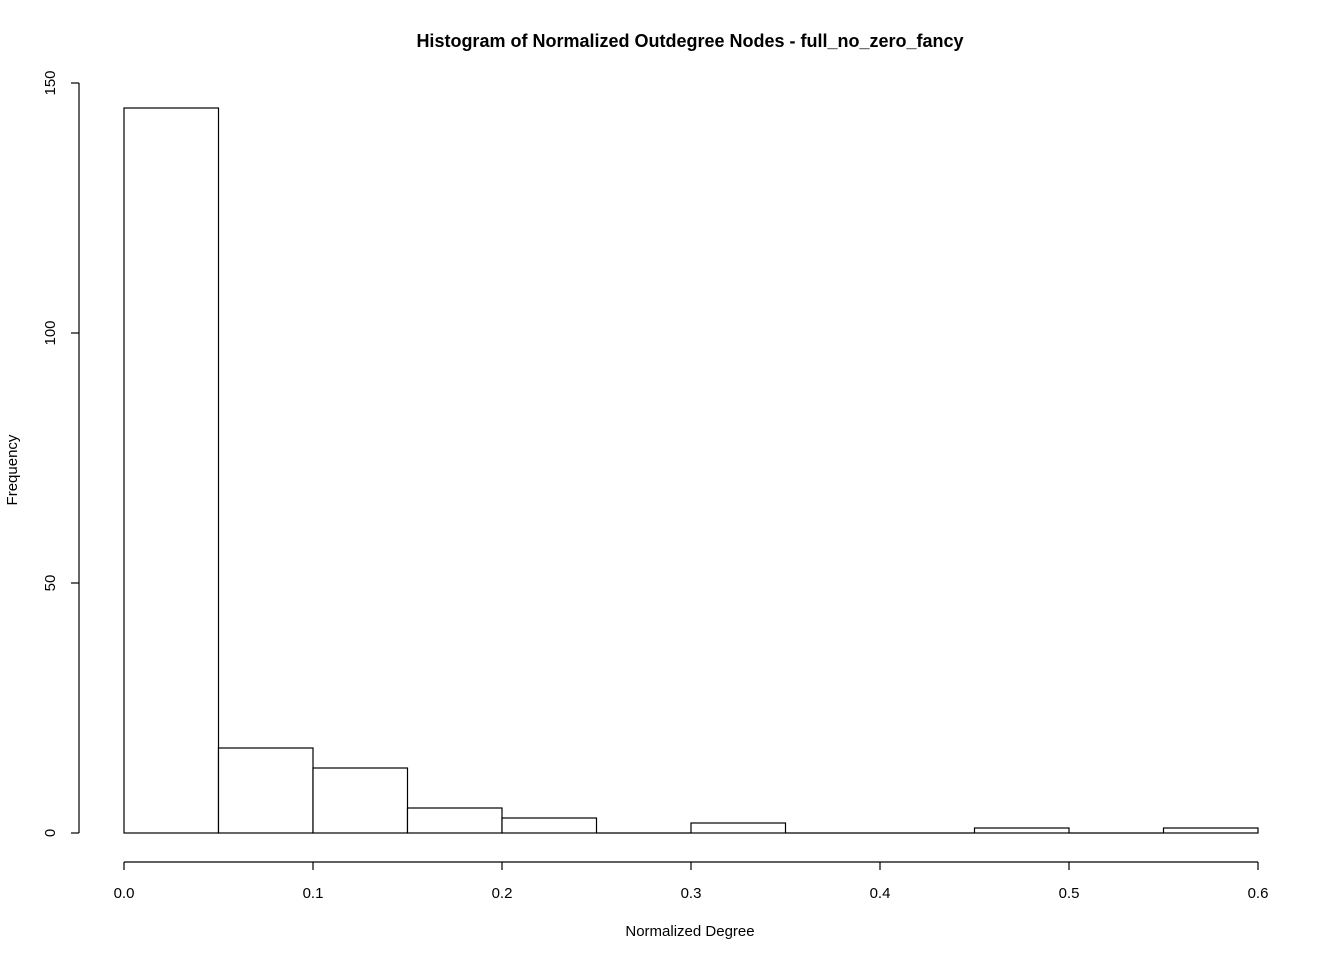 This screenshot has width=1344, height=960. What do you see at coordinates (50, 82) in the screenshot?
I see `y-tick-label-3: 150` at bounding box center [50, 82].